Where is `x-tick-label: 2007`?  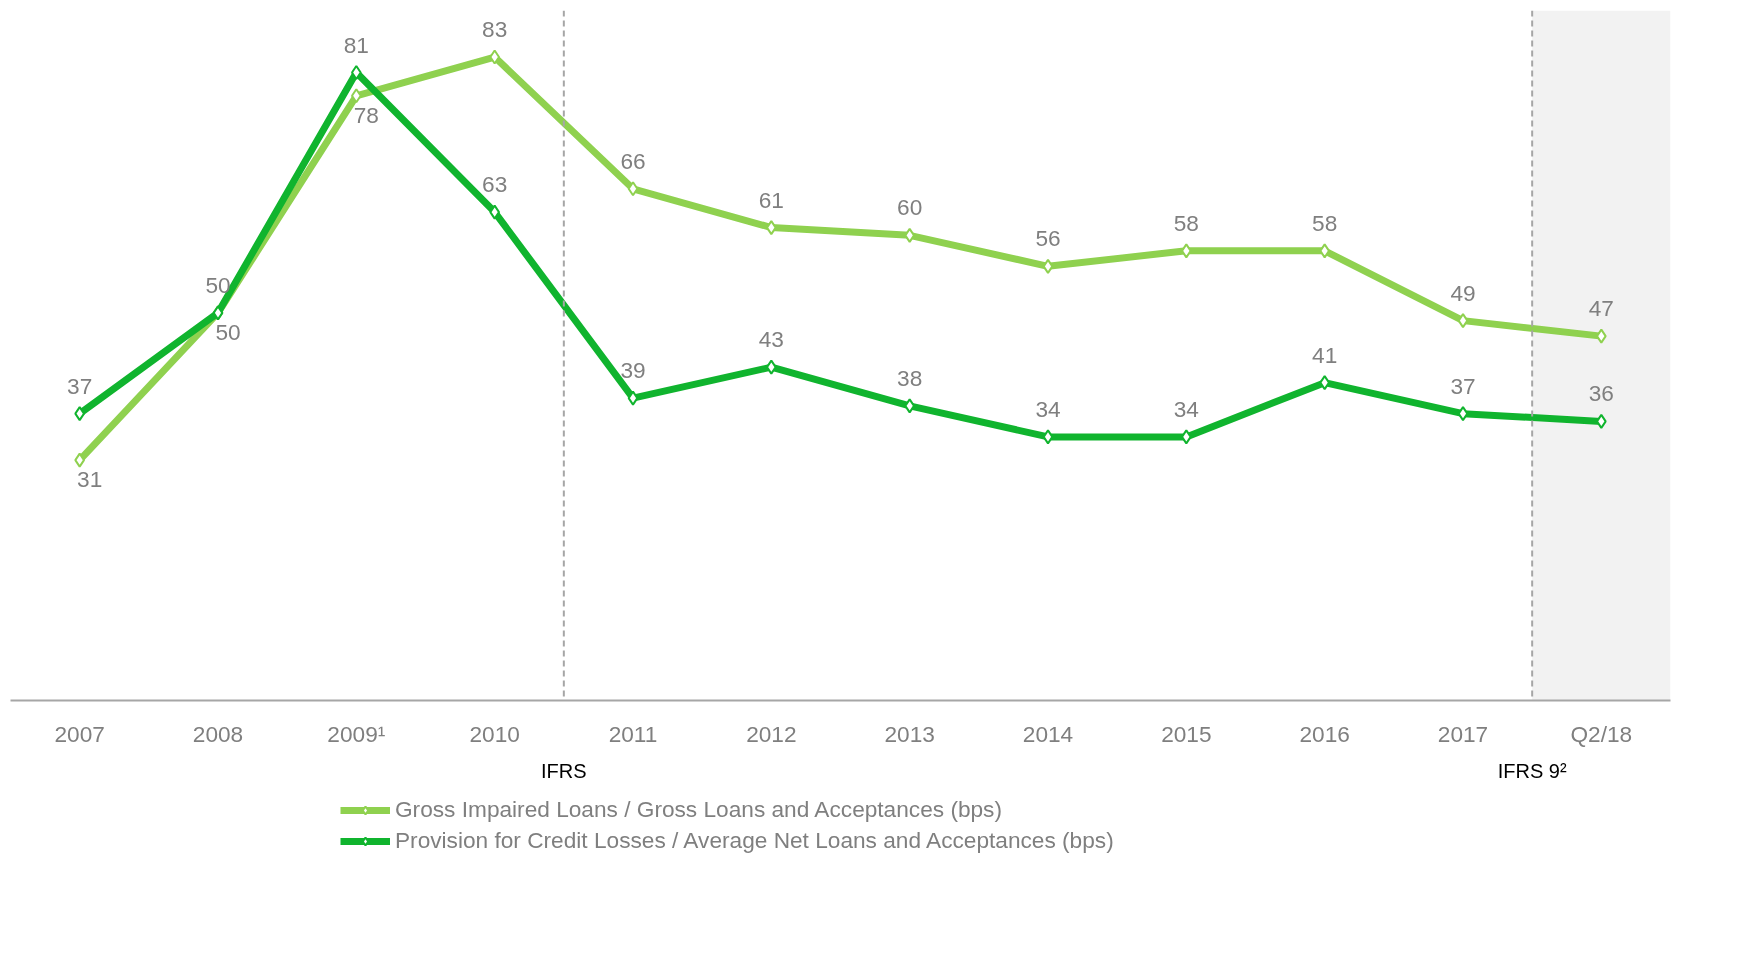
x-tick-label: 2007 is located at coordinates (79, 733).